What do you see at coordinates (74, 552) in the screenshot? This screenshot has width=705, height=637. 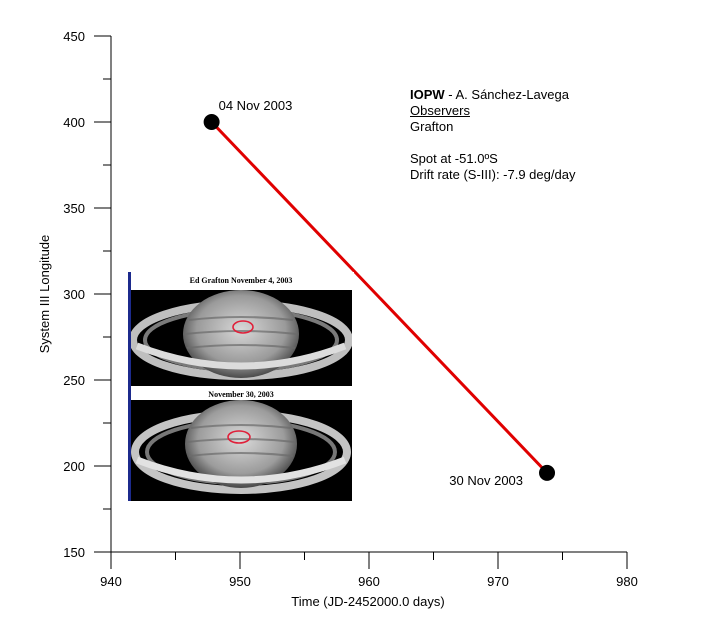 I see `y-tick-label: 150` at bounding box center [74, 552].